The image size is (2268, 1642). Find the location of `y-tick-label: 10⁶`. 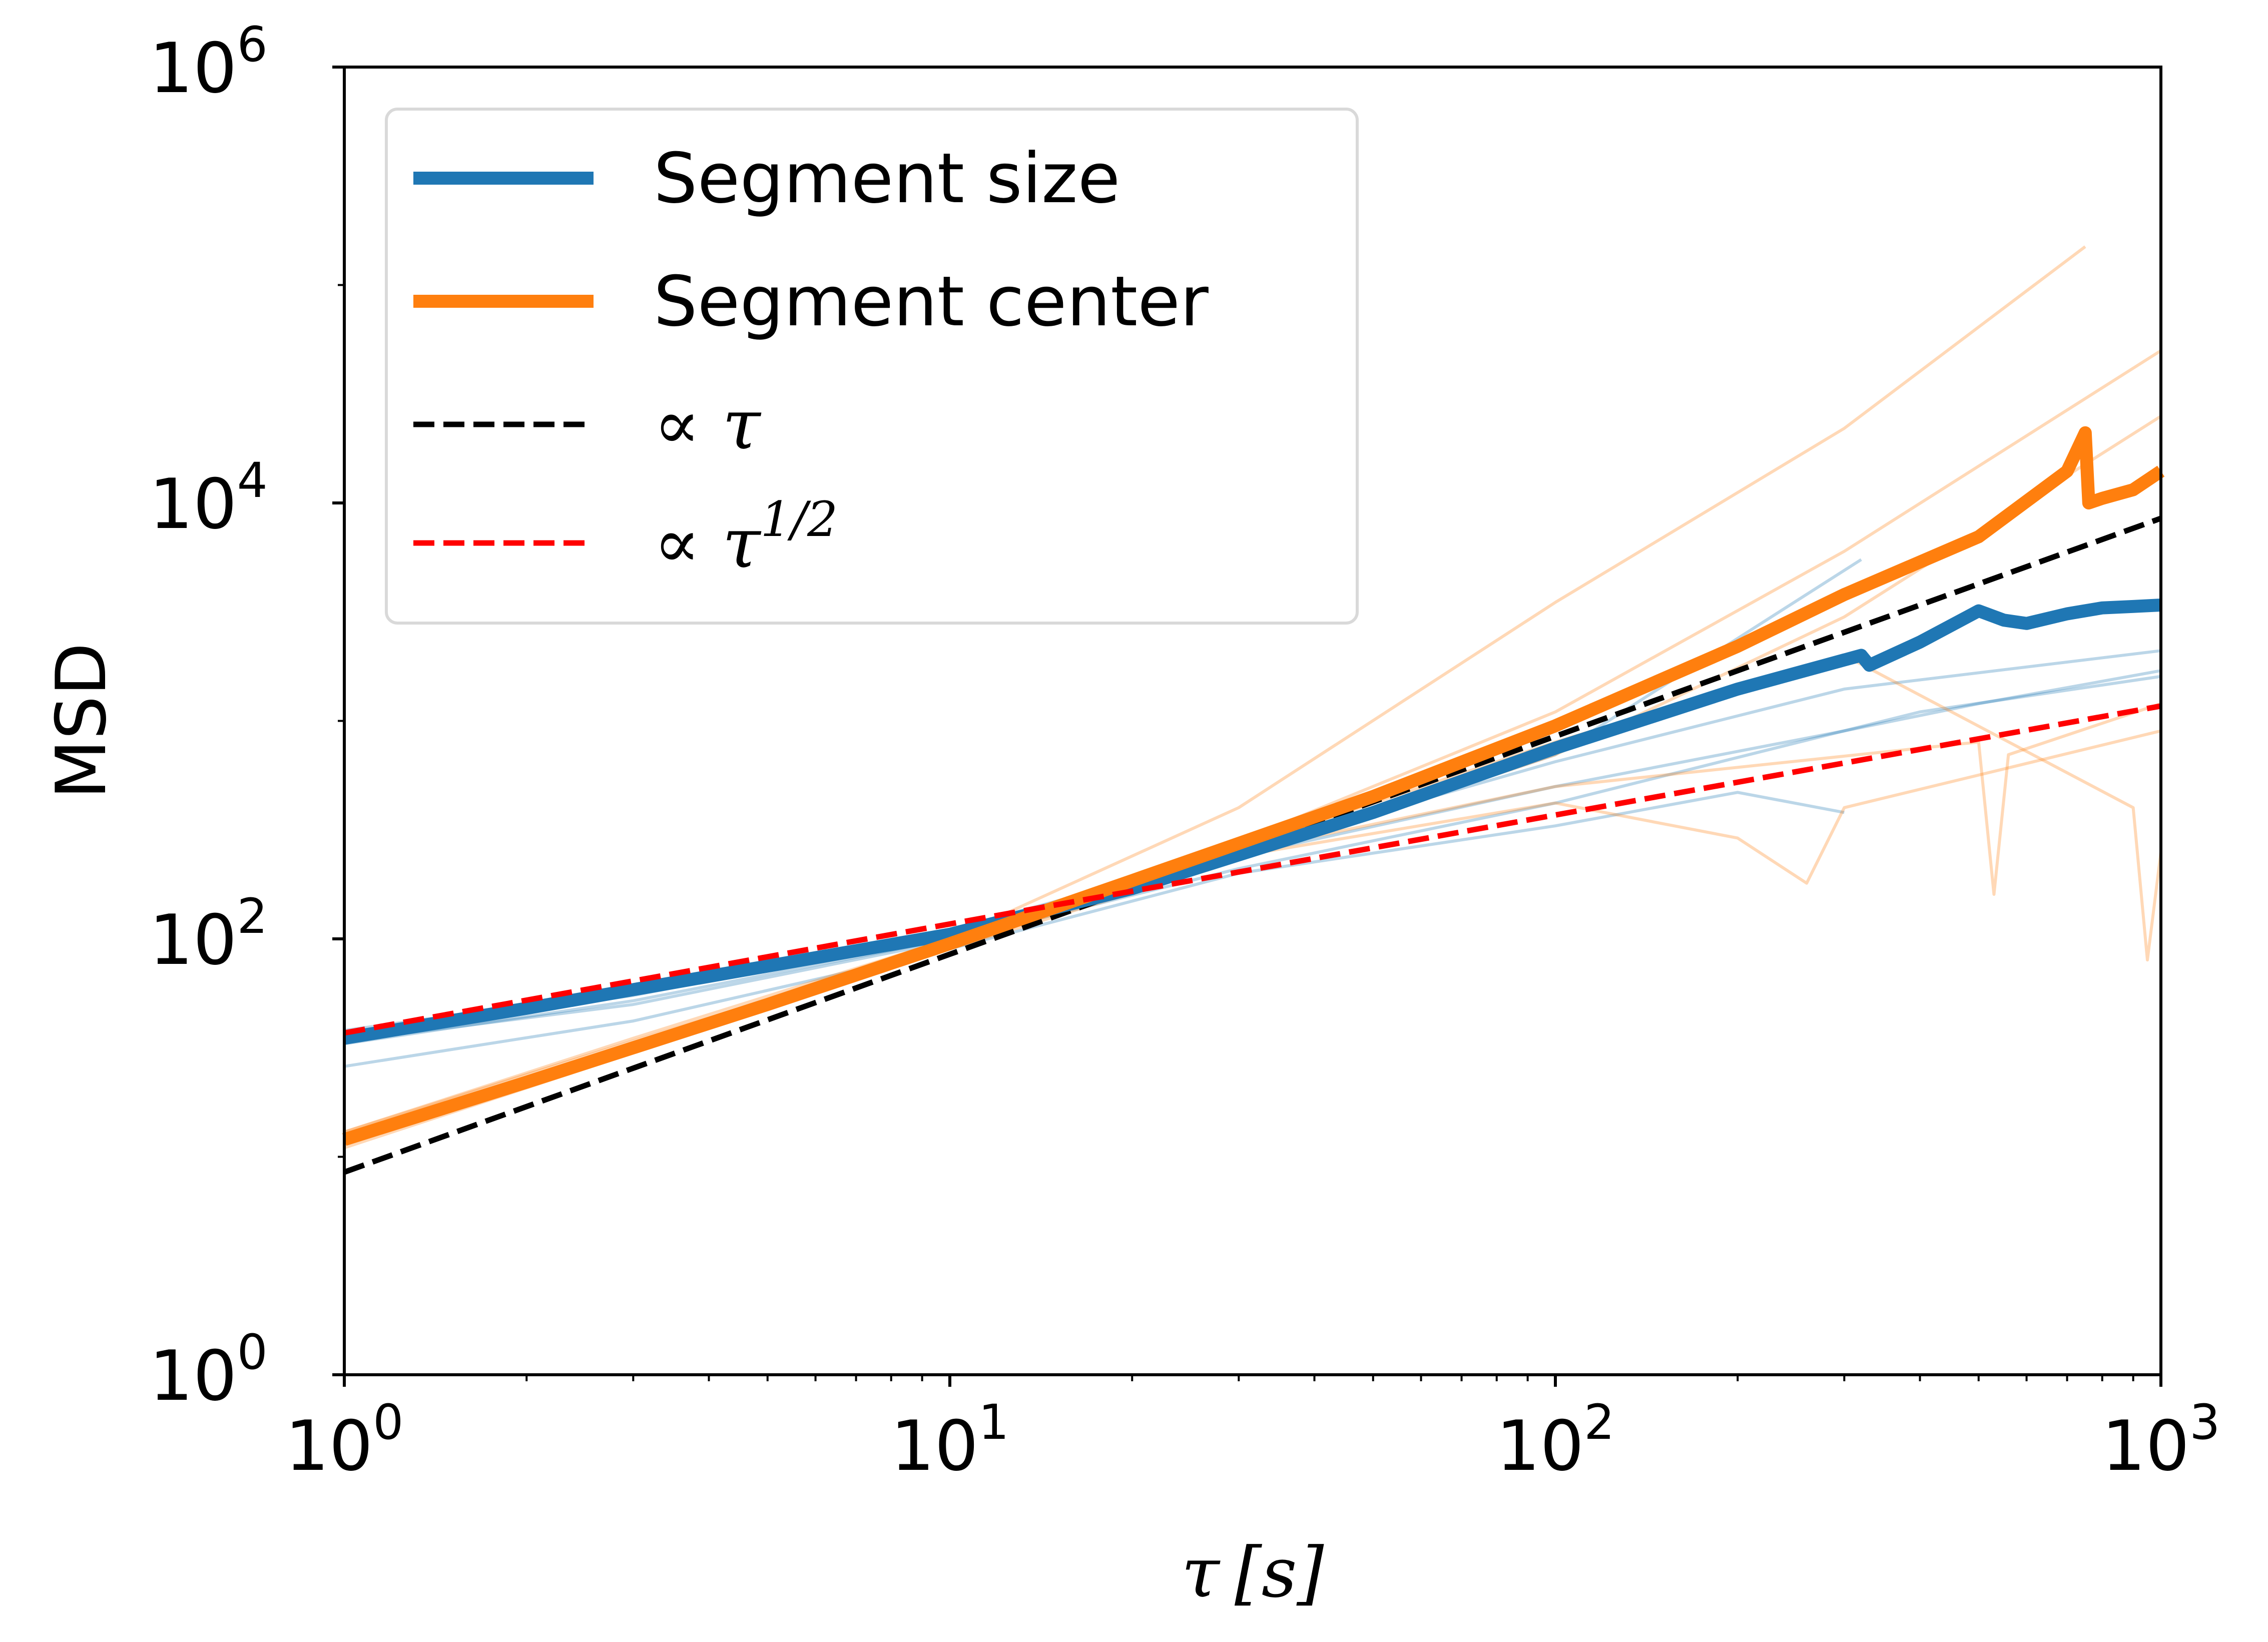

y-tick-label: 10⁶ is located at coordinates (209, 63).